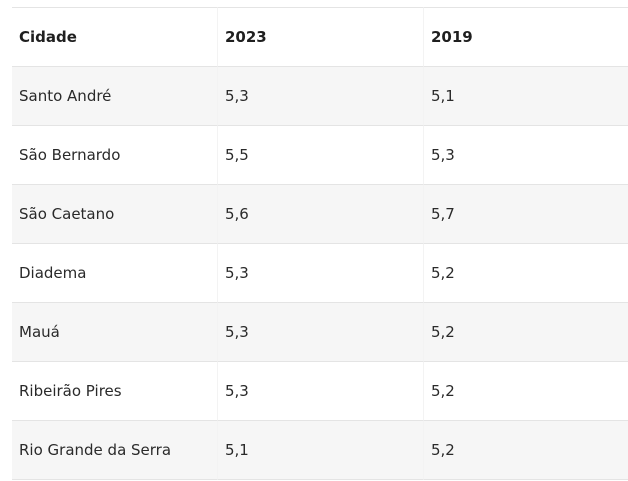 The image size is (628, 481). What do you see at coordinates (115, 36) in the screenshot?
I see `column-header-cidade: Cidade` at bounding box center [115, 36].